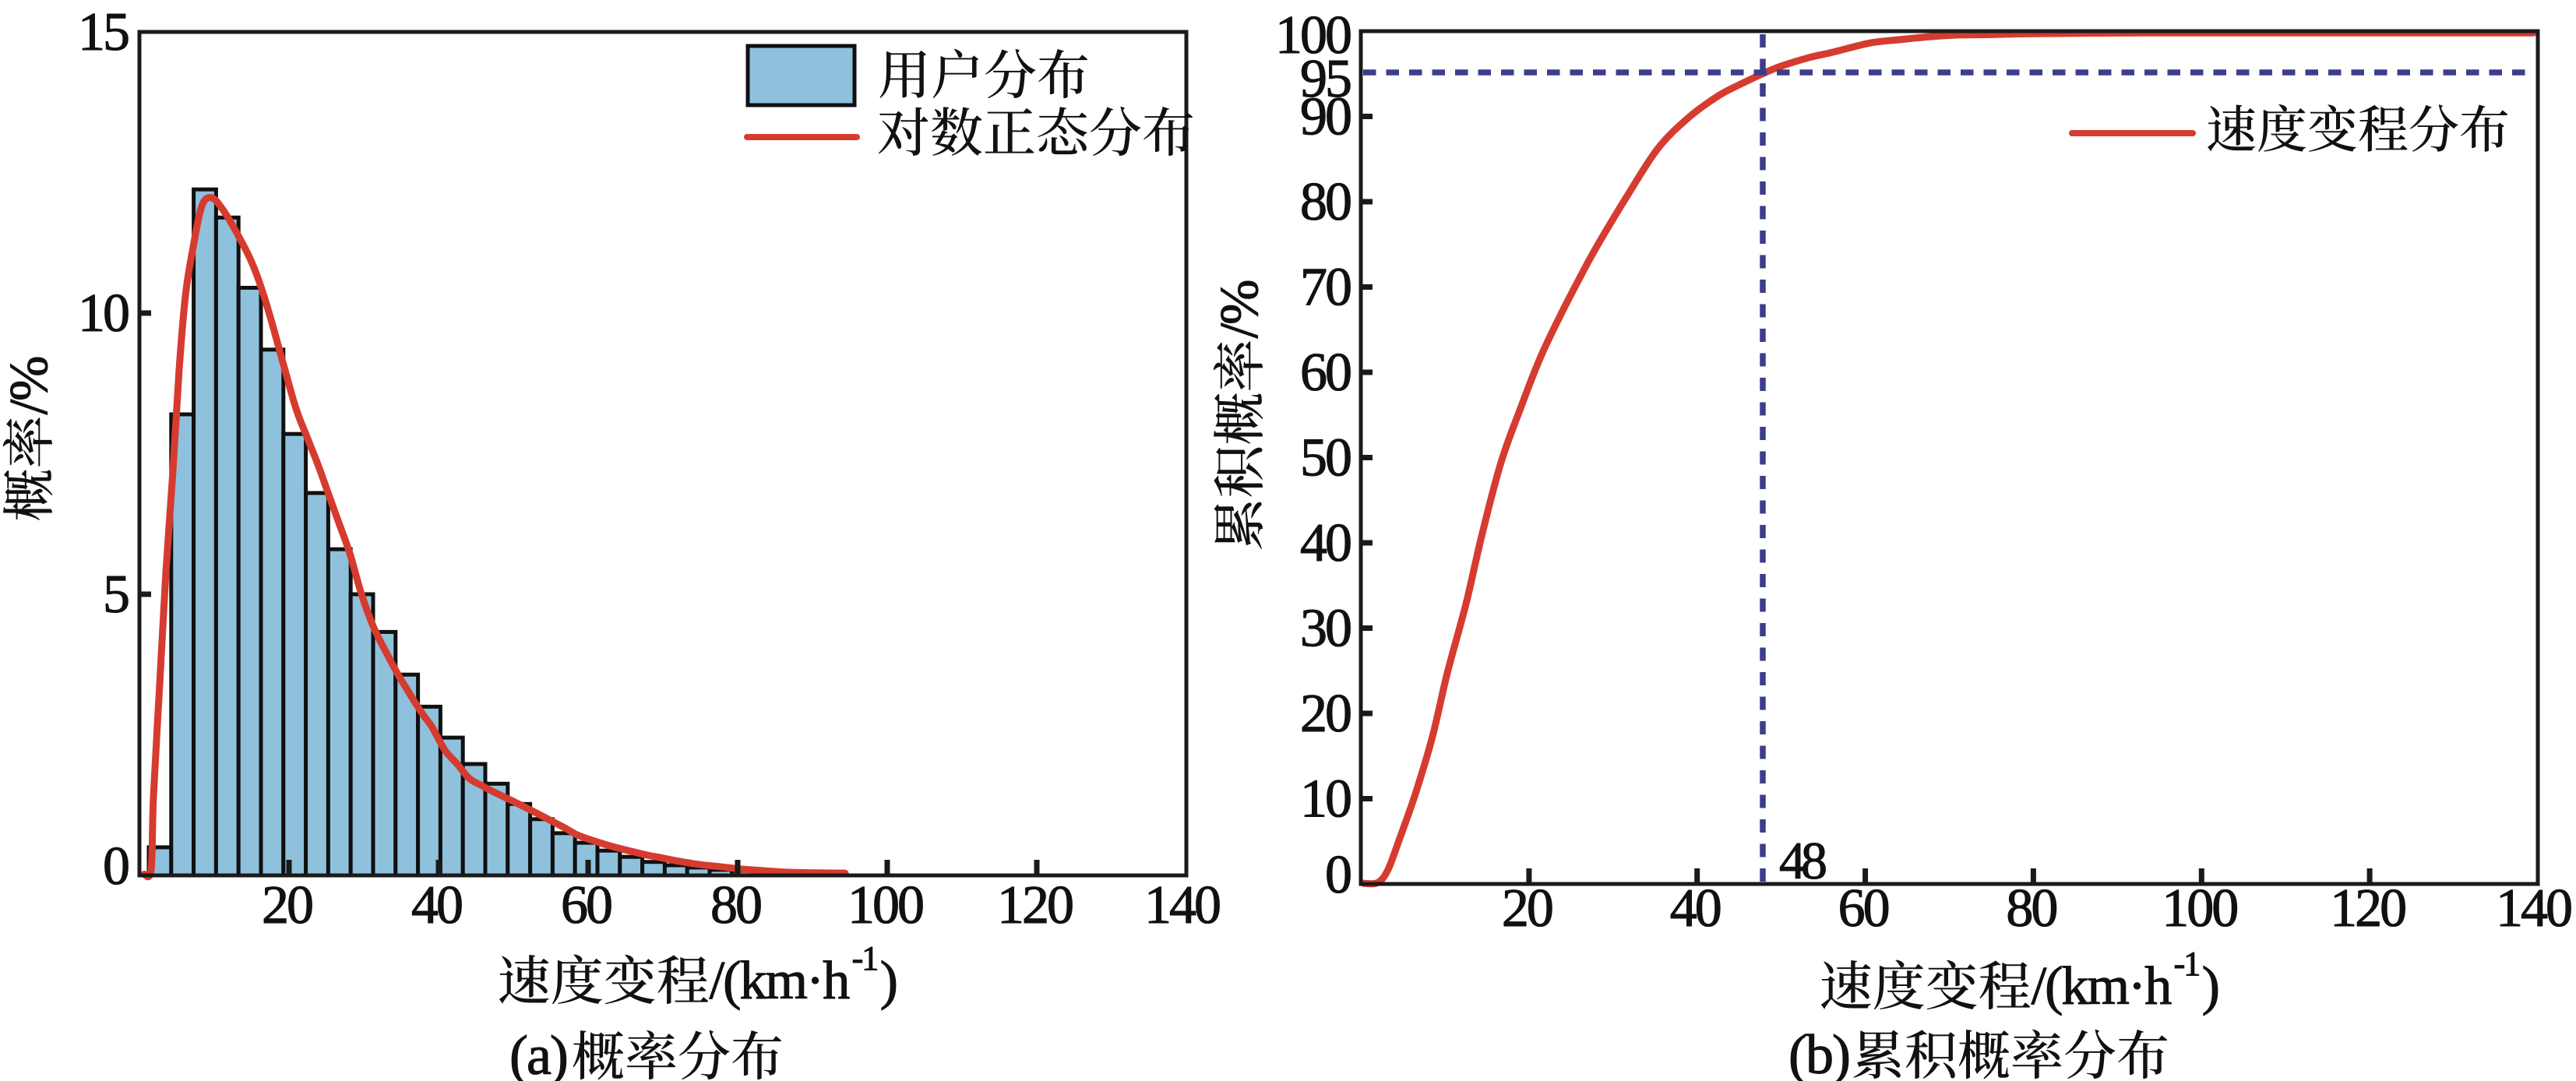  What do you see at coordinates (104, 32) in the screenshot?
I see `svg-text: 15` at bounding box center [104, 32].